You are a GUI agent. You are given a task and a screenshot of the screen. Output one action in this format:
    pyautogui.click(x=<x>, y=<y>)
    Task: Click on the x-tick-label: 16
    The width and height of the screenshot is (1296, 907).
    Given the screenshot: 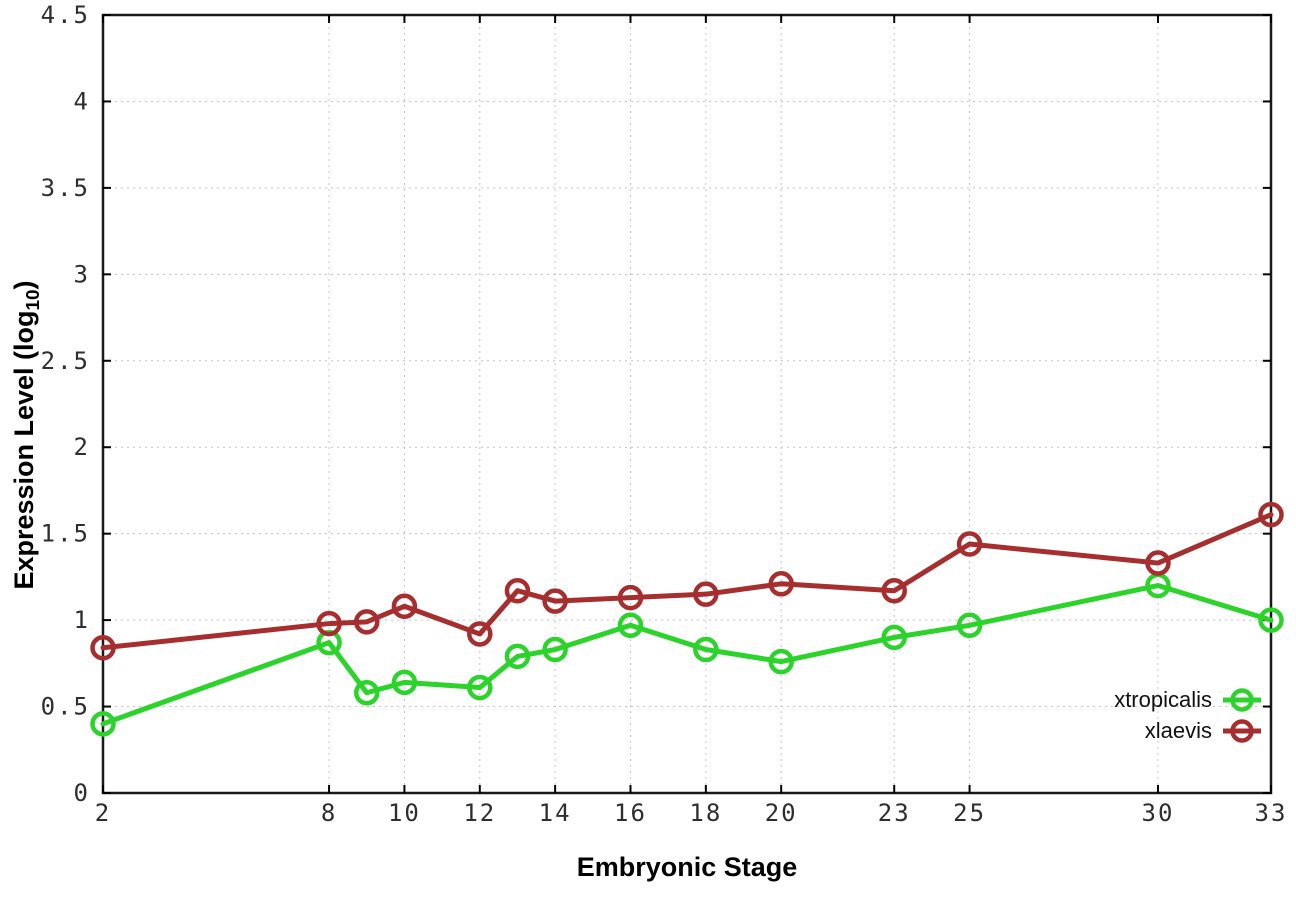 What is the action you would take?
    pyautogui.click(x=630, y=813)
    